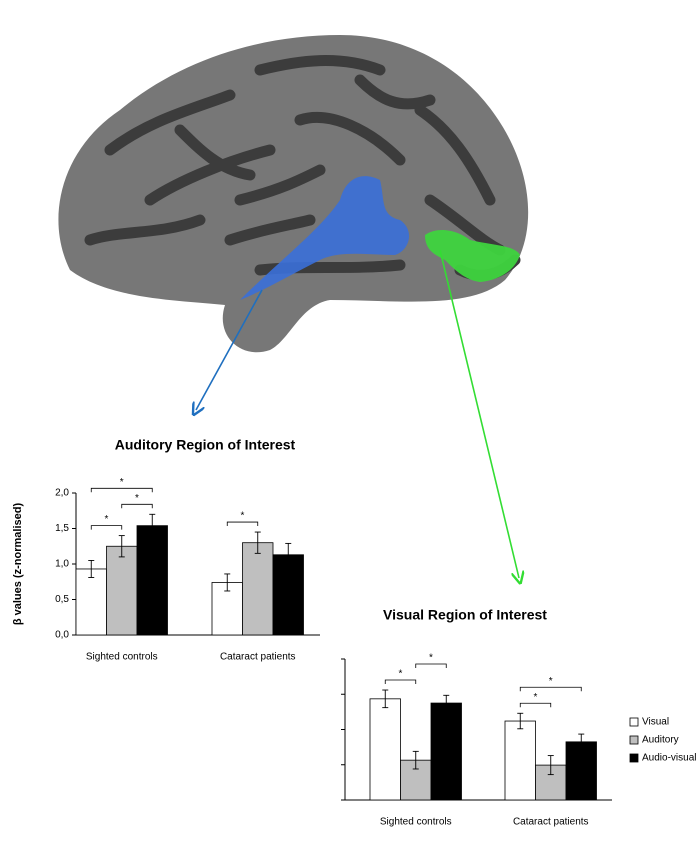  Describe the element at coordinates (669, 758) in the screenshot. I see `legend-label: Audio-visual` at that location.